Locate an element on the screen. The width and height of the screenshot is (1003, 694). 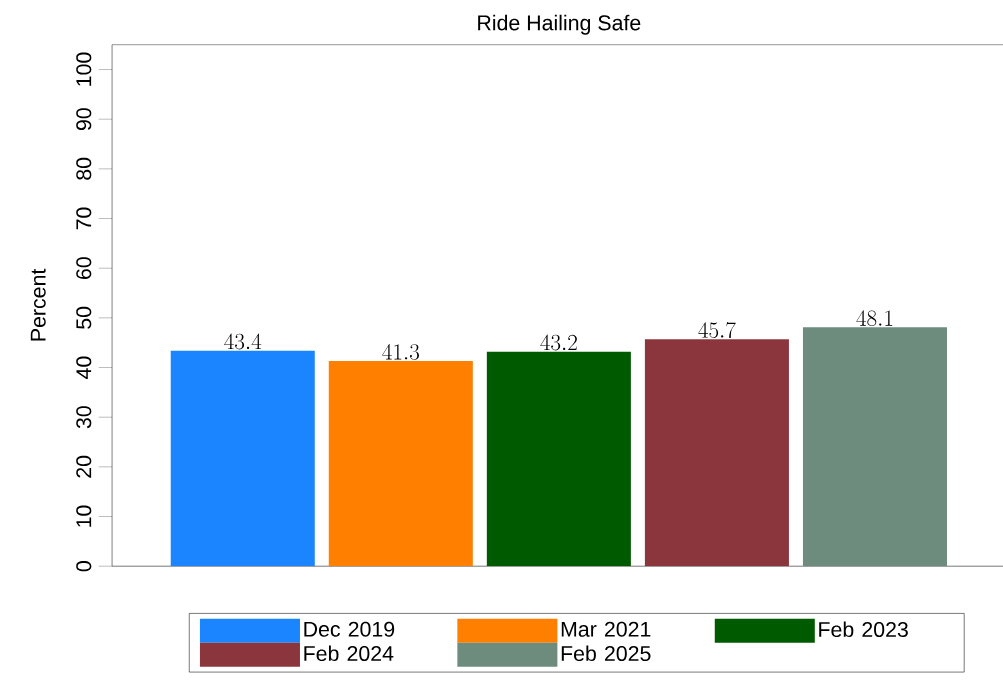
legend-label: Feb 2025 is located at coordinates (606, 653).